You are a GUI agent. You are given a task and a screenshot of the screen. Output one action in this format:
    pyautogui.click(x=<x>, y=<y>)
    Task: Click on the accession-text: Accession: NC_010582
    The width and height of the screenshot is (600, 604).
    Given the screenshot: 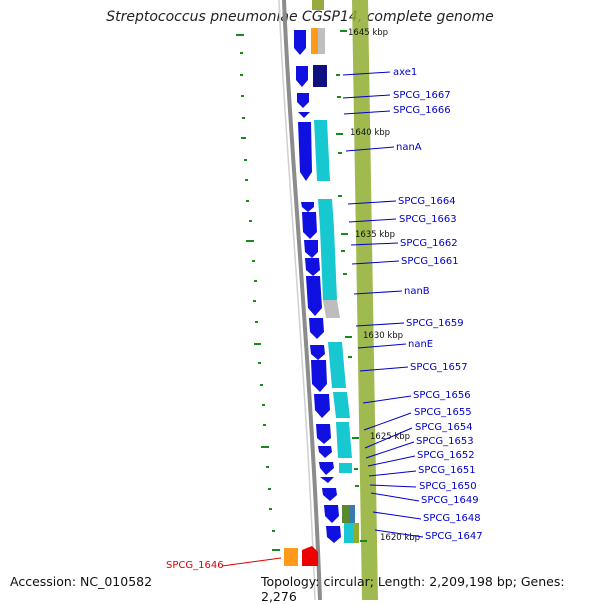 What is the action you would take?
    pyautogui.click(x=81, y=581)
    